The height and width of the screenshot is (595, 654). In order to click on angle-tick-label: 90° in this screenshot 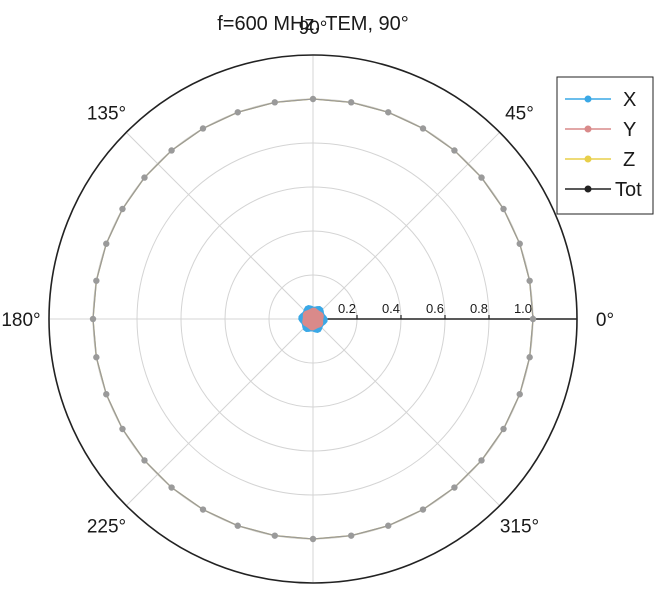, I will do `click(313, 28)`.